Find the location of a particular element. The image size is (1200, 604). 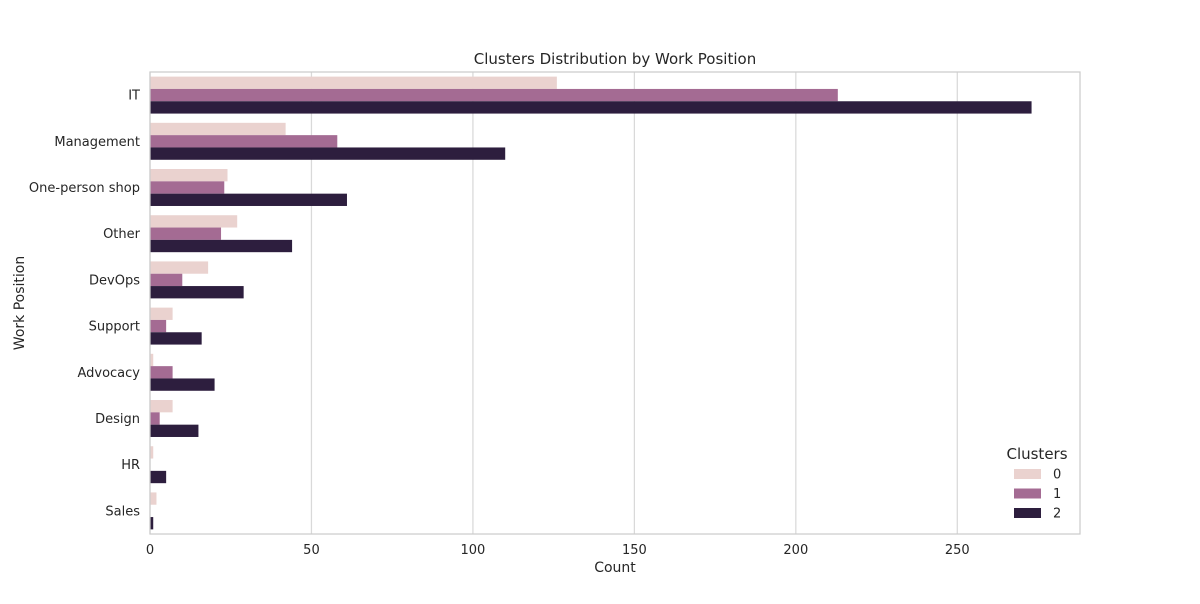

x-tick-label: 50 is located at coordinates (311, 550).